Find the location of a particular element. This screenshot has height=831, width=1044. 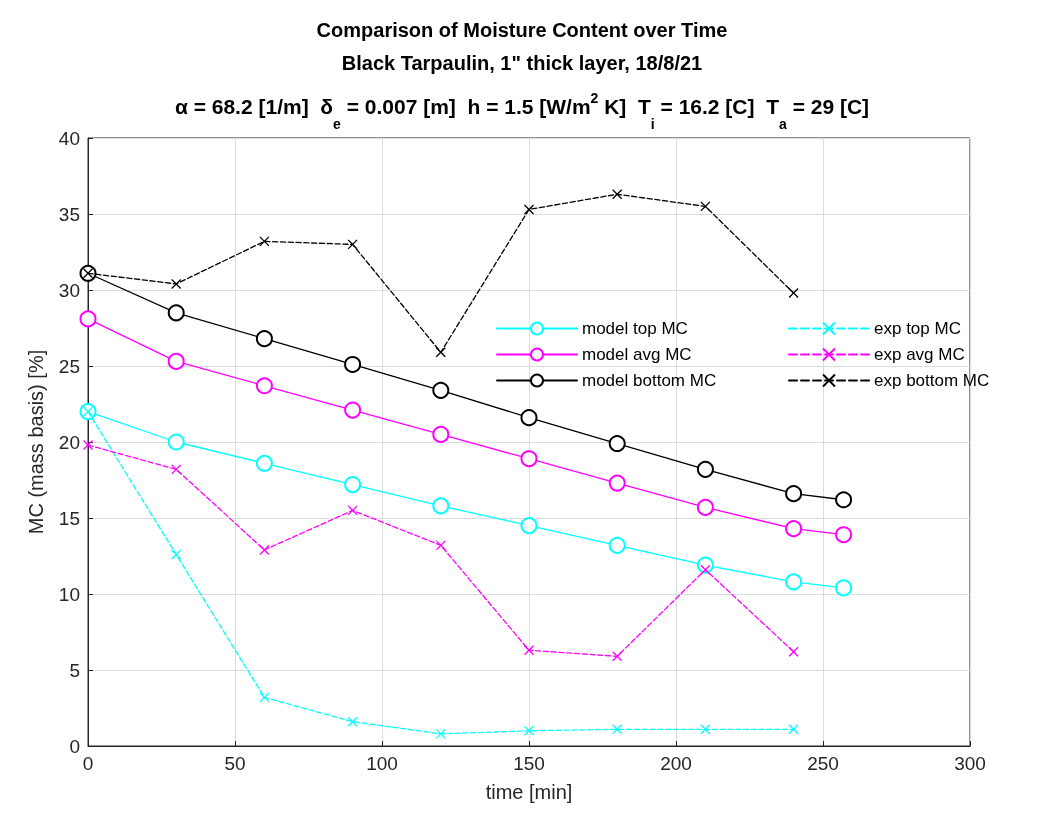

y-tick-label: 30 is located at coordinates (69, 290).